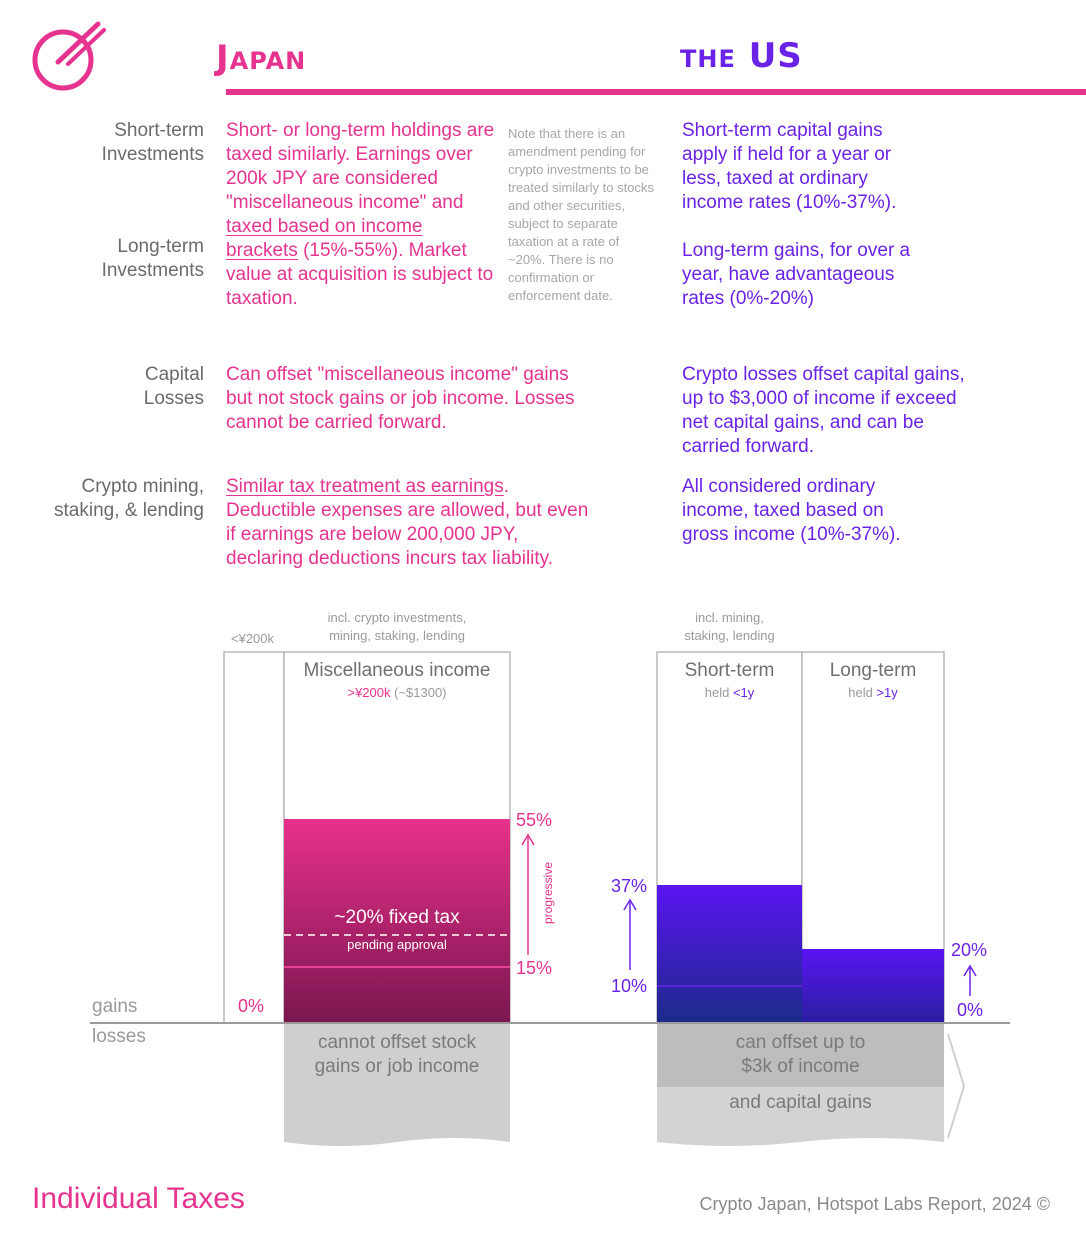  What do you see at coordinates (534, 968) in the screenshot?
I see `jp-min-rate: 15%` at bounding box center [534, 968].